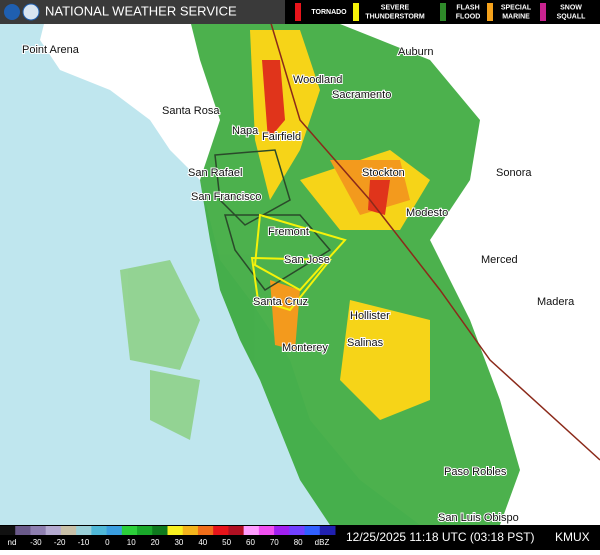  What do you see at coordinates (168, 536) in the screenshot?
I see `color-scale: nd -30 -20 -10 0 10 20 30 40 50 60 70 80 dBZ` at bounding box center [168, 536].